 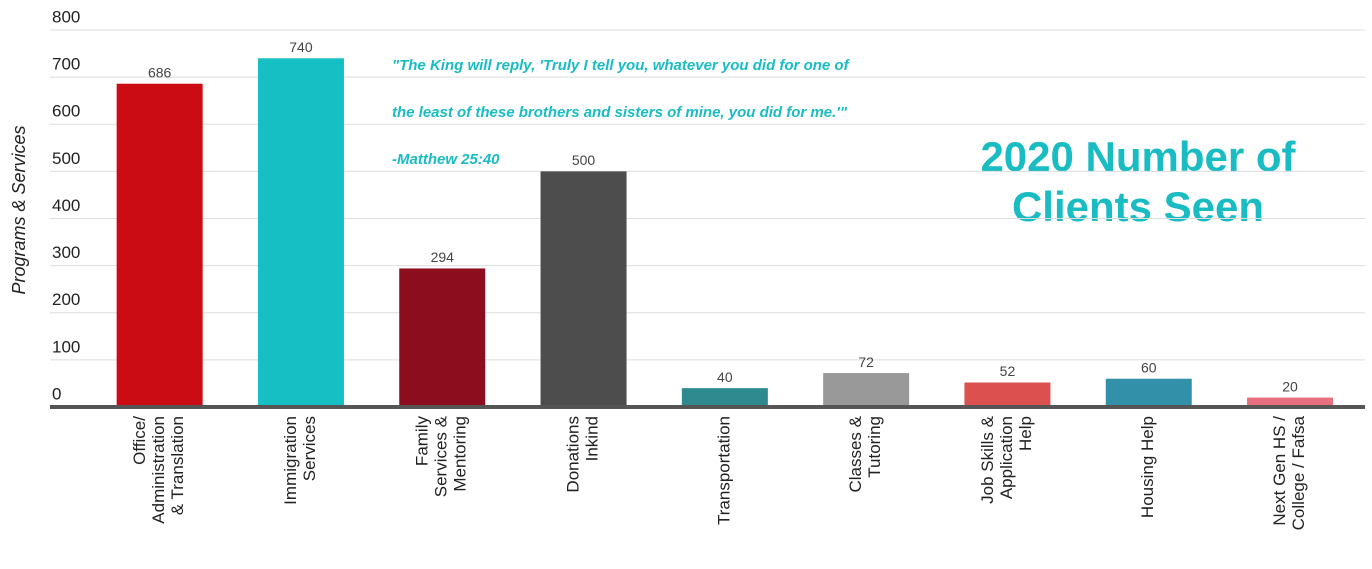 What do you see at coordinates (987, 459) in the screenshot?
I see `x-tick-label: Job Skills &` at bounding box center [987, 459].